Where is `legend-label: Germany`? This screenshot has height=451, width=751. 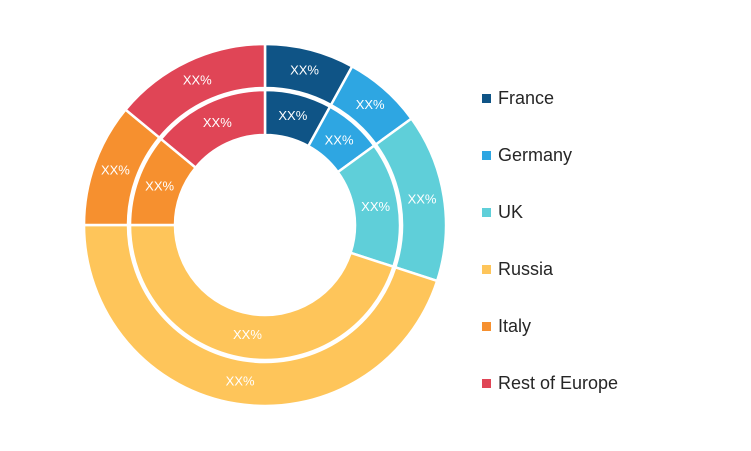 legend-label: Germany is located at coordinates (535, 155).